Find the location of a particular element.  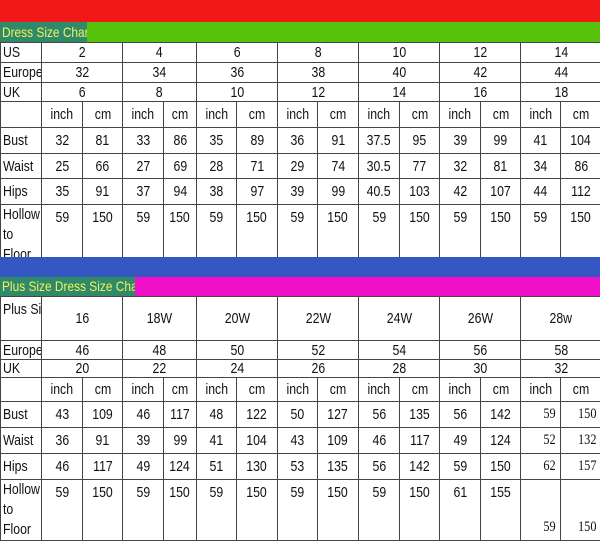

measure-value: 52 is located at coordinates (541, 441).